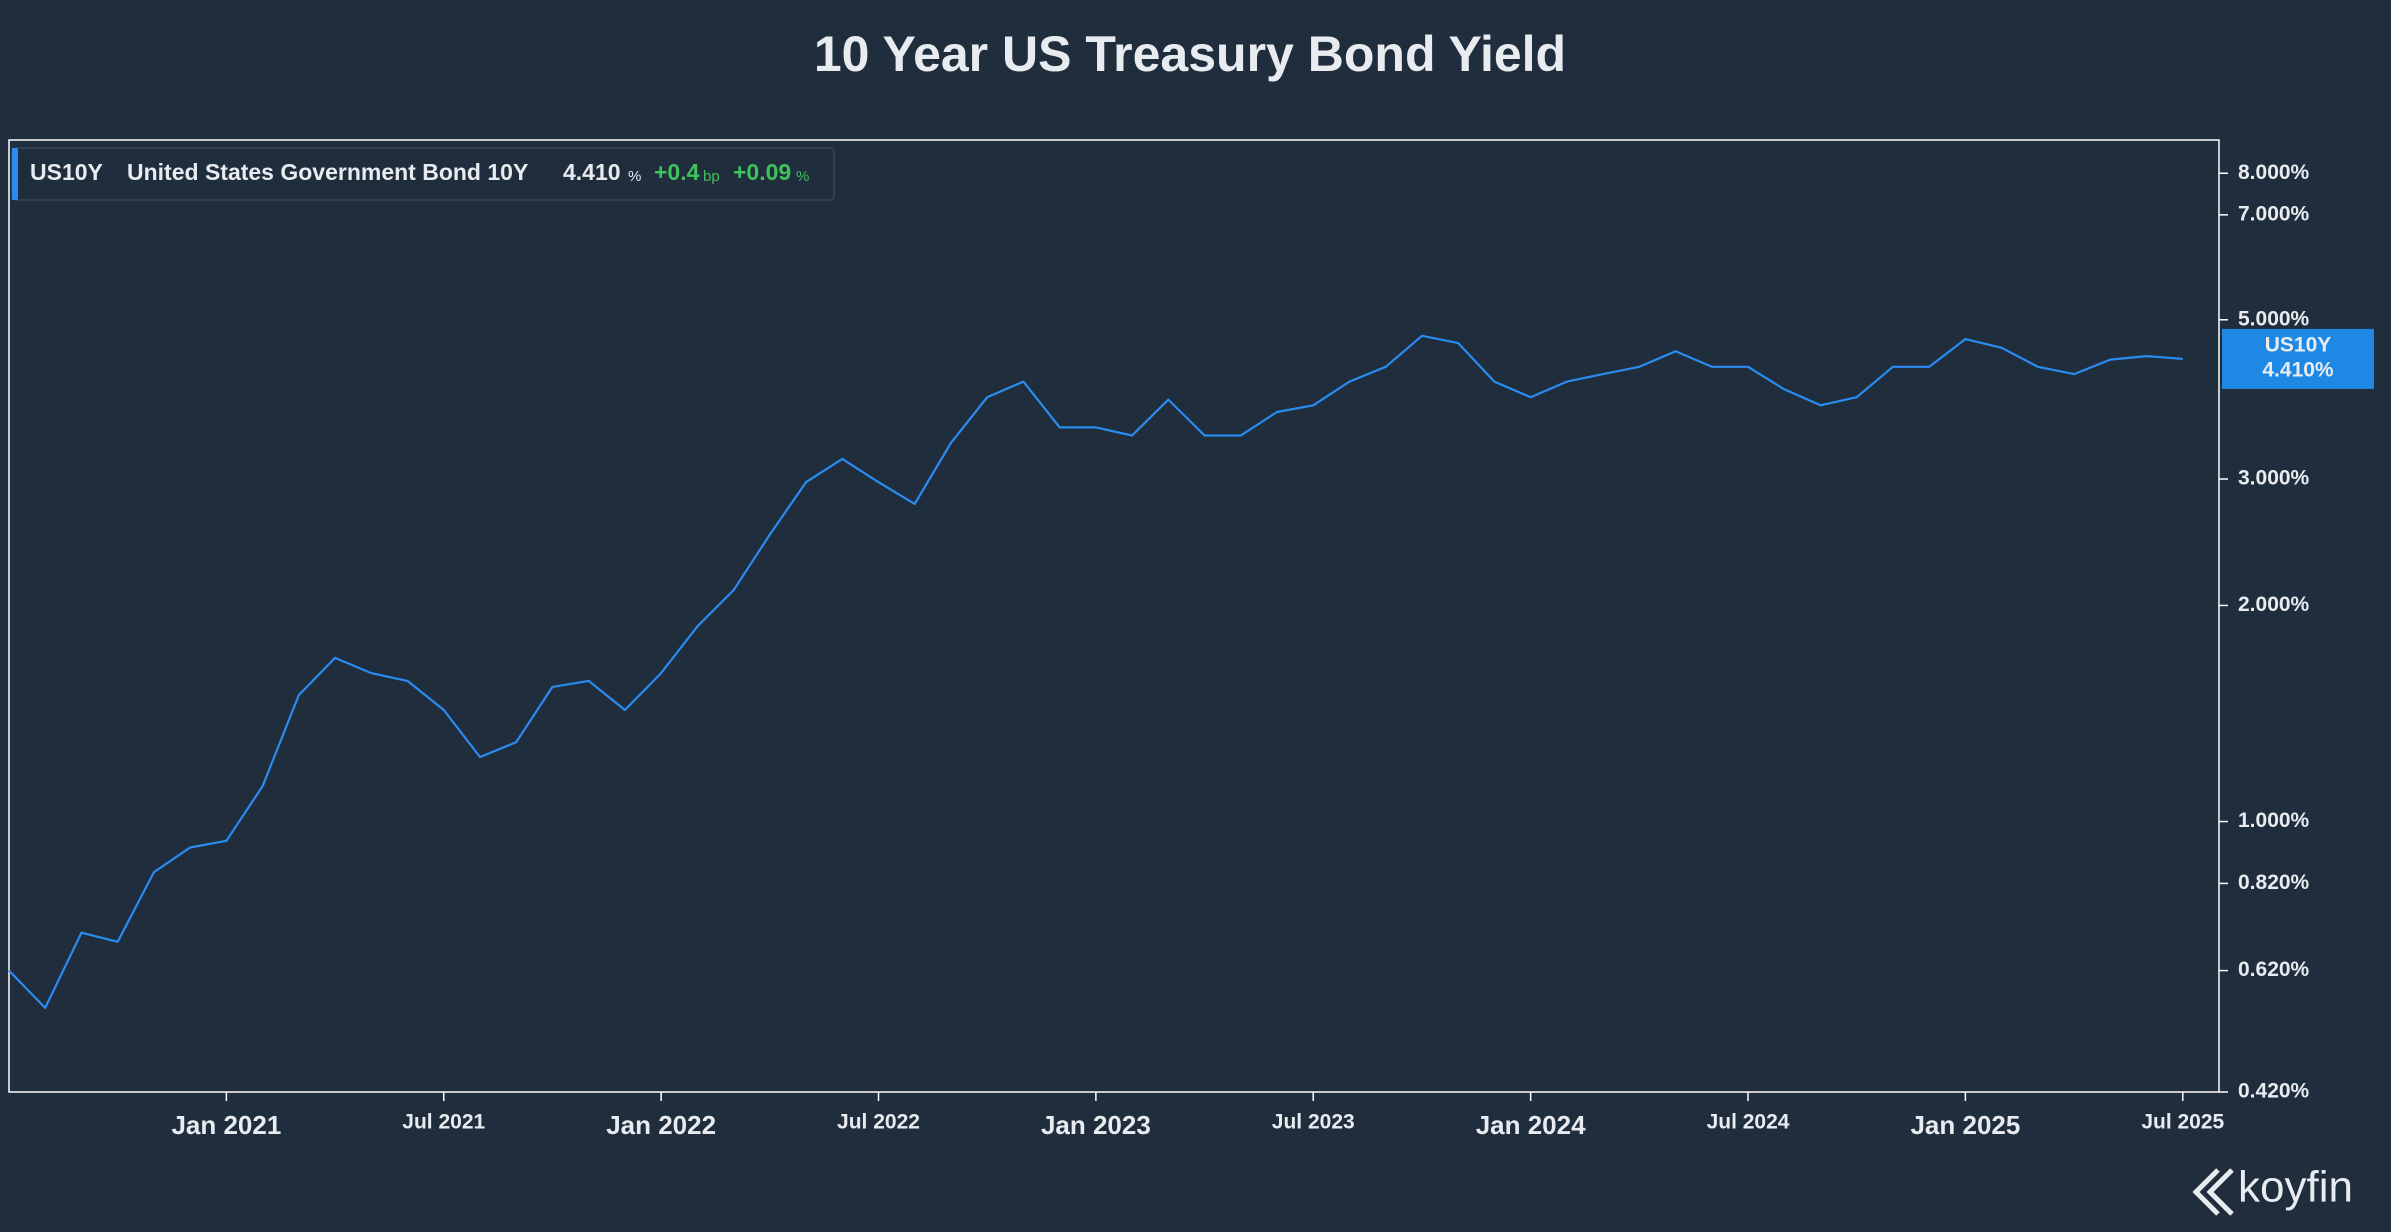 This screenshot has height=1232, width=2391. Describe the element at coordinates (2274, 172) in the screenshot. I see `y-tick-label: 8.000%` at that location.